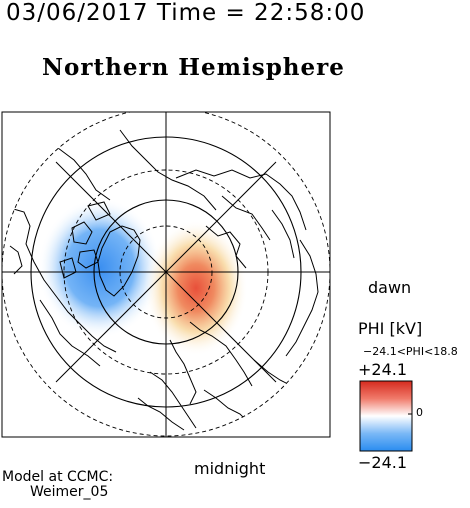 Image resolution: width=470 pixels, height=508 pixels. What do you see at coordinates (383, 369) in the screenshot?
I see `colorbar-max-label: +24.1` at bounding box center [383, 369].